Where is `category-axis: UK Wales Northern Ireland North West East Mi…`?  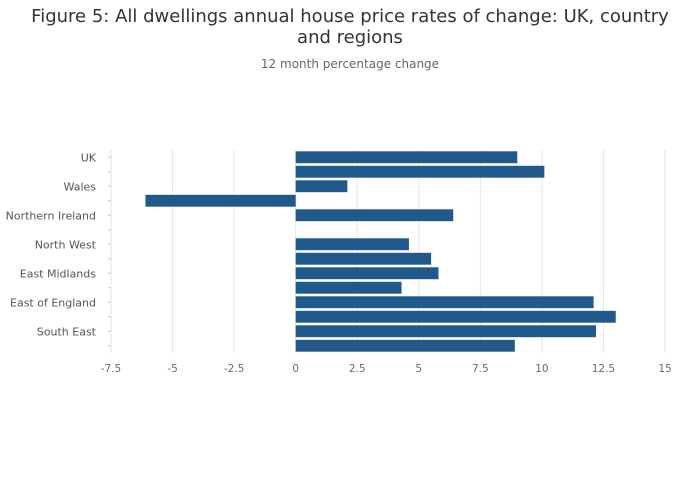
category-axis: UK Wales Northern Ireland North West East Mi… is located at coordinates (58, 249).